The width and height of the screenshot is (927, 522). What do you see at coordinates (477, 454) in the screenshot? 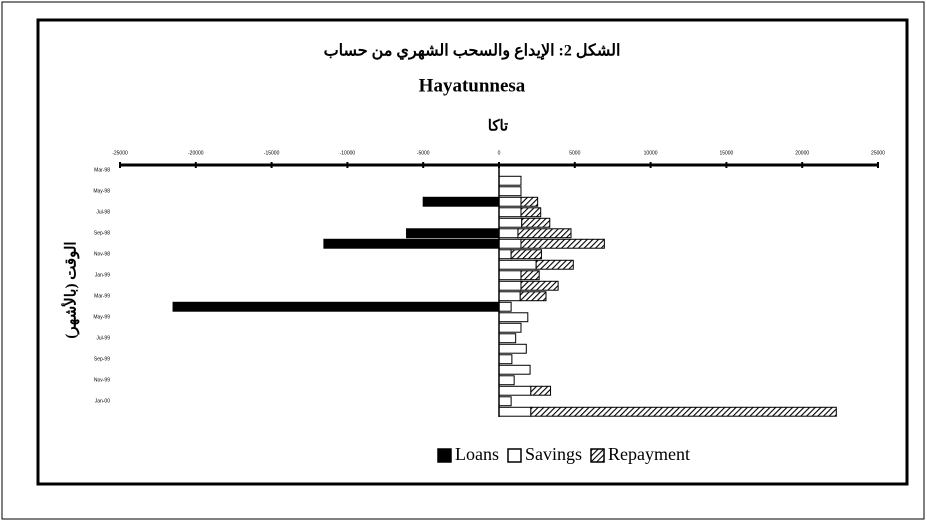
I see `legend-label: Loans` at bounding box center [477, 454].